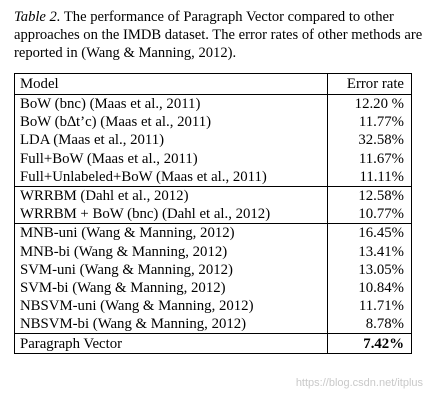 The height and width of the screenshot is (402, 431). I want to click on table-row: NBSVM-bi (Wang & Manning, 2012) 8.78%, so click(213, 324).